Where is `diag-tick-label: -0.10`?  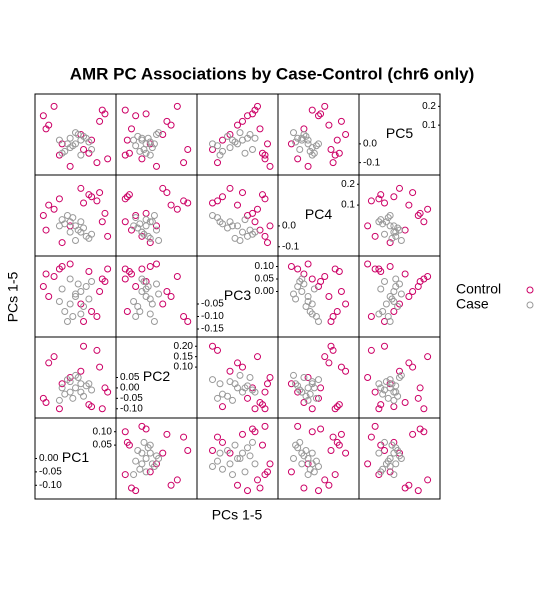 diag-tick-label: -0.10 is located at coordinates (131, 408).